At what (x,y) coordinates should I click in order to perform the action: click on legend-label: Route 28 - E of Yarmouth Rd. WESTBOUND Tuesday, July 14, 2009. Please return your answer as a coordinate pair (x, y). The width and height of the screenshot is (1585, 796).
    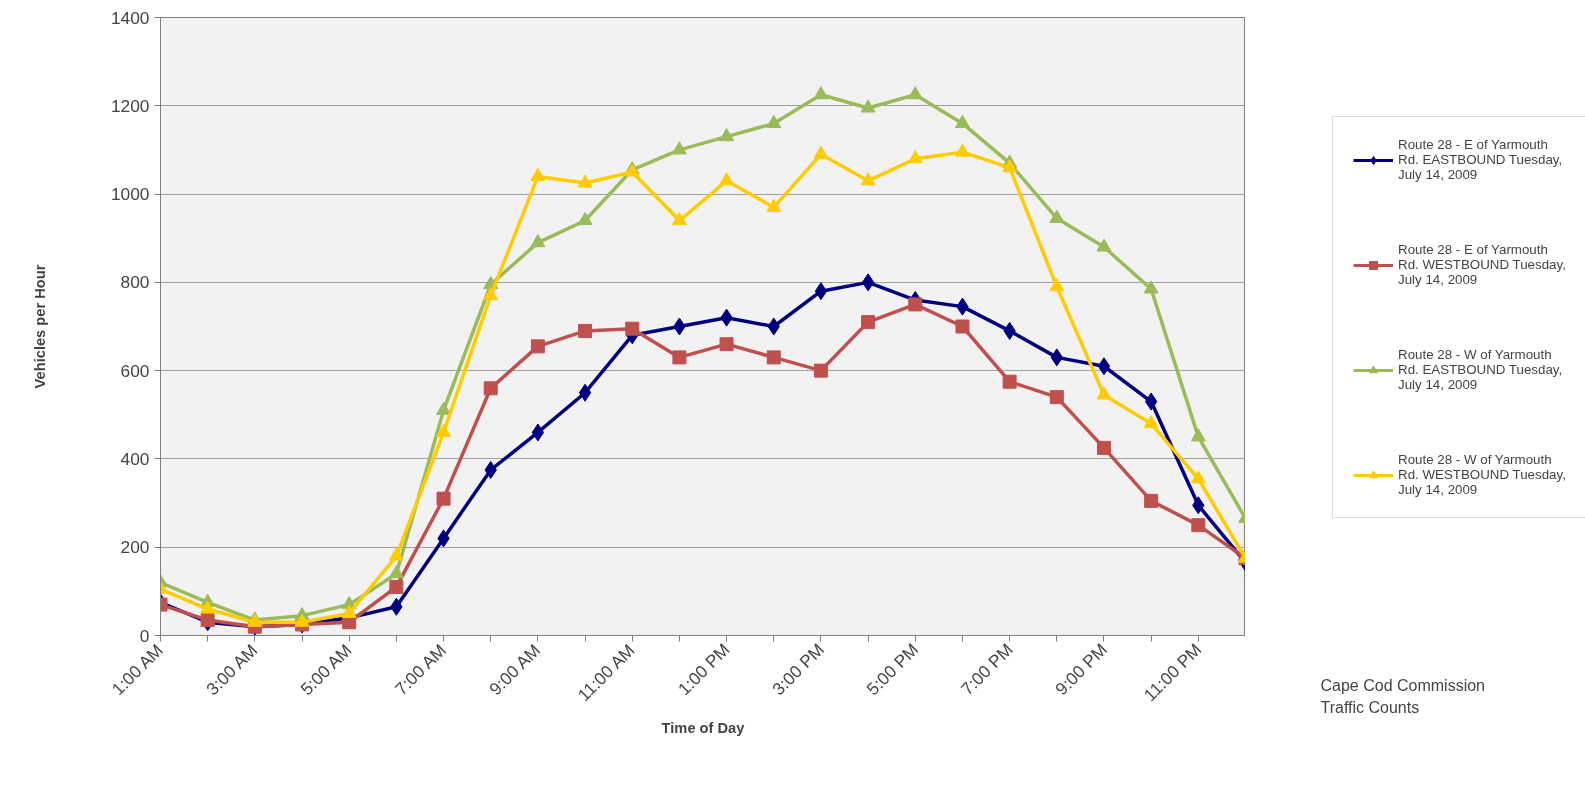
    Looking at the image, I should click on (1482, 264).